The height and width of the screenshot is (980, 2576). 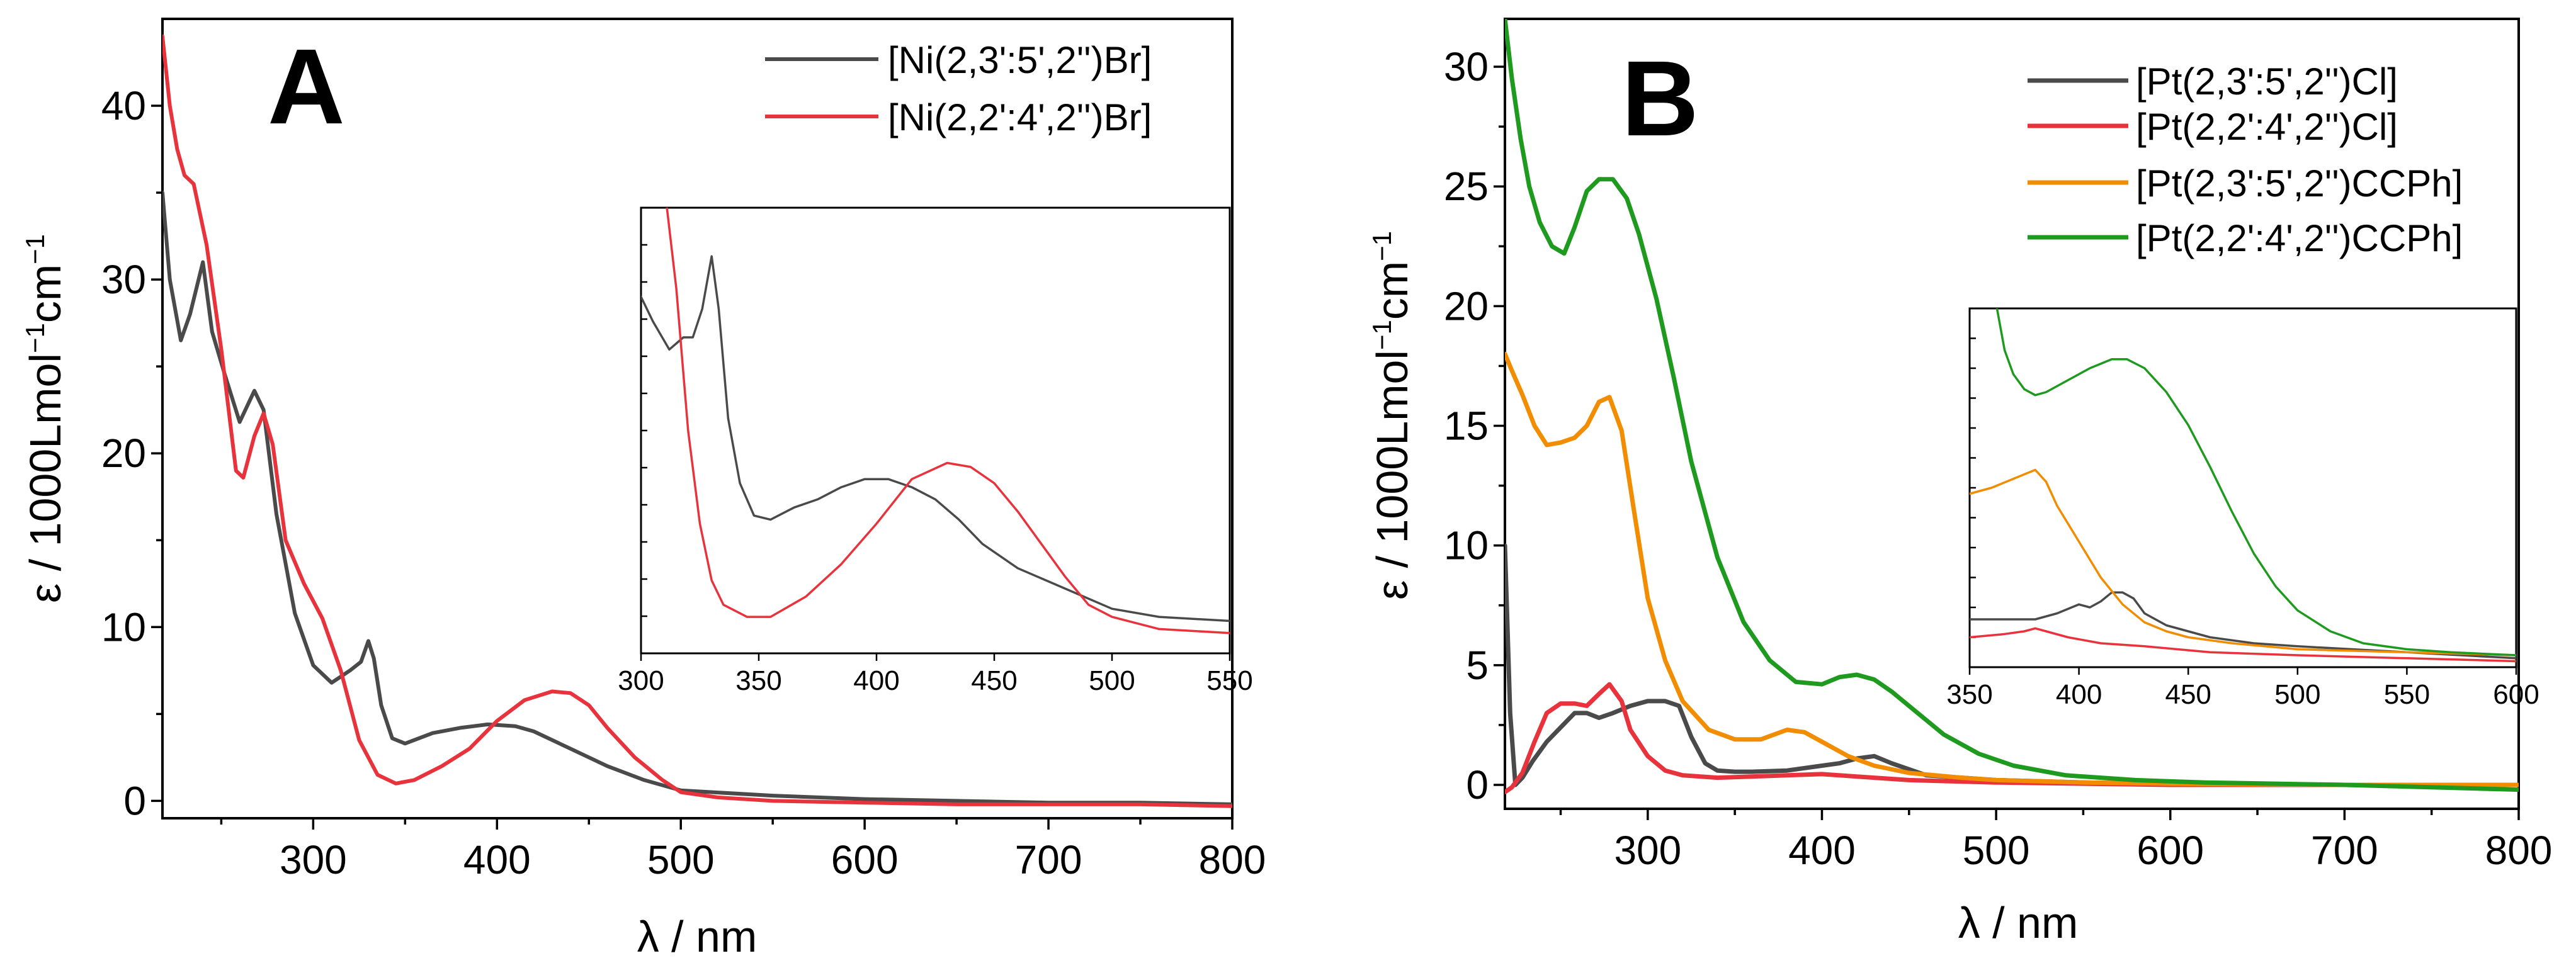 I want to click on panel-a-x-axis-label: λ / nm, so click(x=697, y=936).